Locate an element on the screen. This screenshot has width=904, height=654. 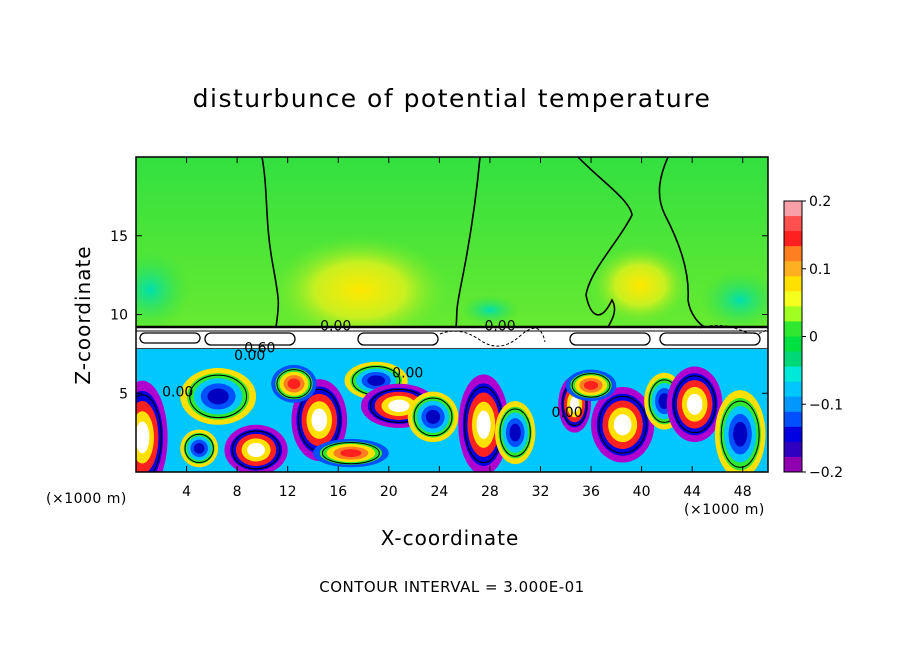
y-axis-label: Z-coordinate is located at coordinates (83, 315).